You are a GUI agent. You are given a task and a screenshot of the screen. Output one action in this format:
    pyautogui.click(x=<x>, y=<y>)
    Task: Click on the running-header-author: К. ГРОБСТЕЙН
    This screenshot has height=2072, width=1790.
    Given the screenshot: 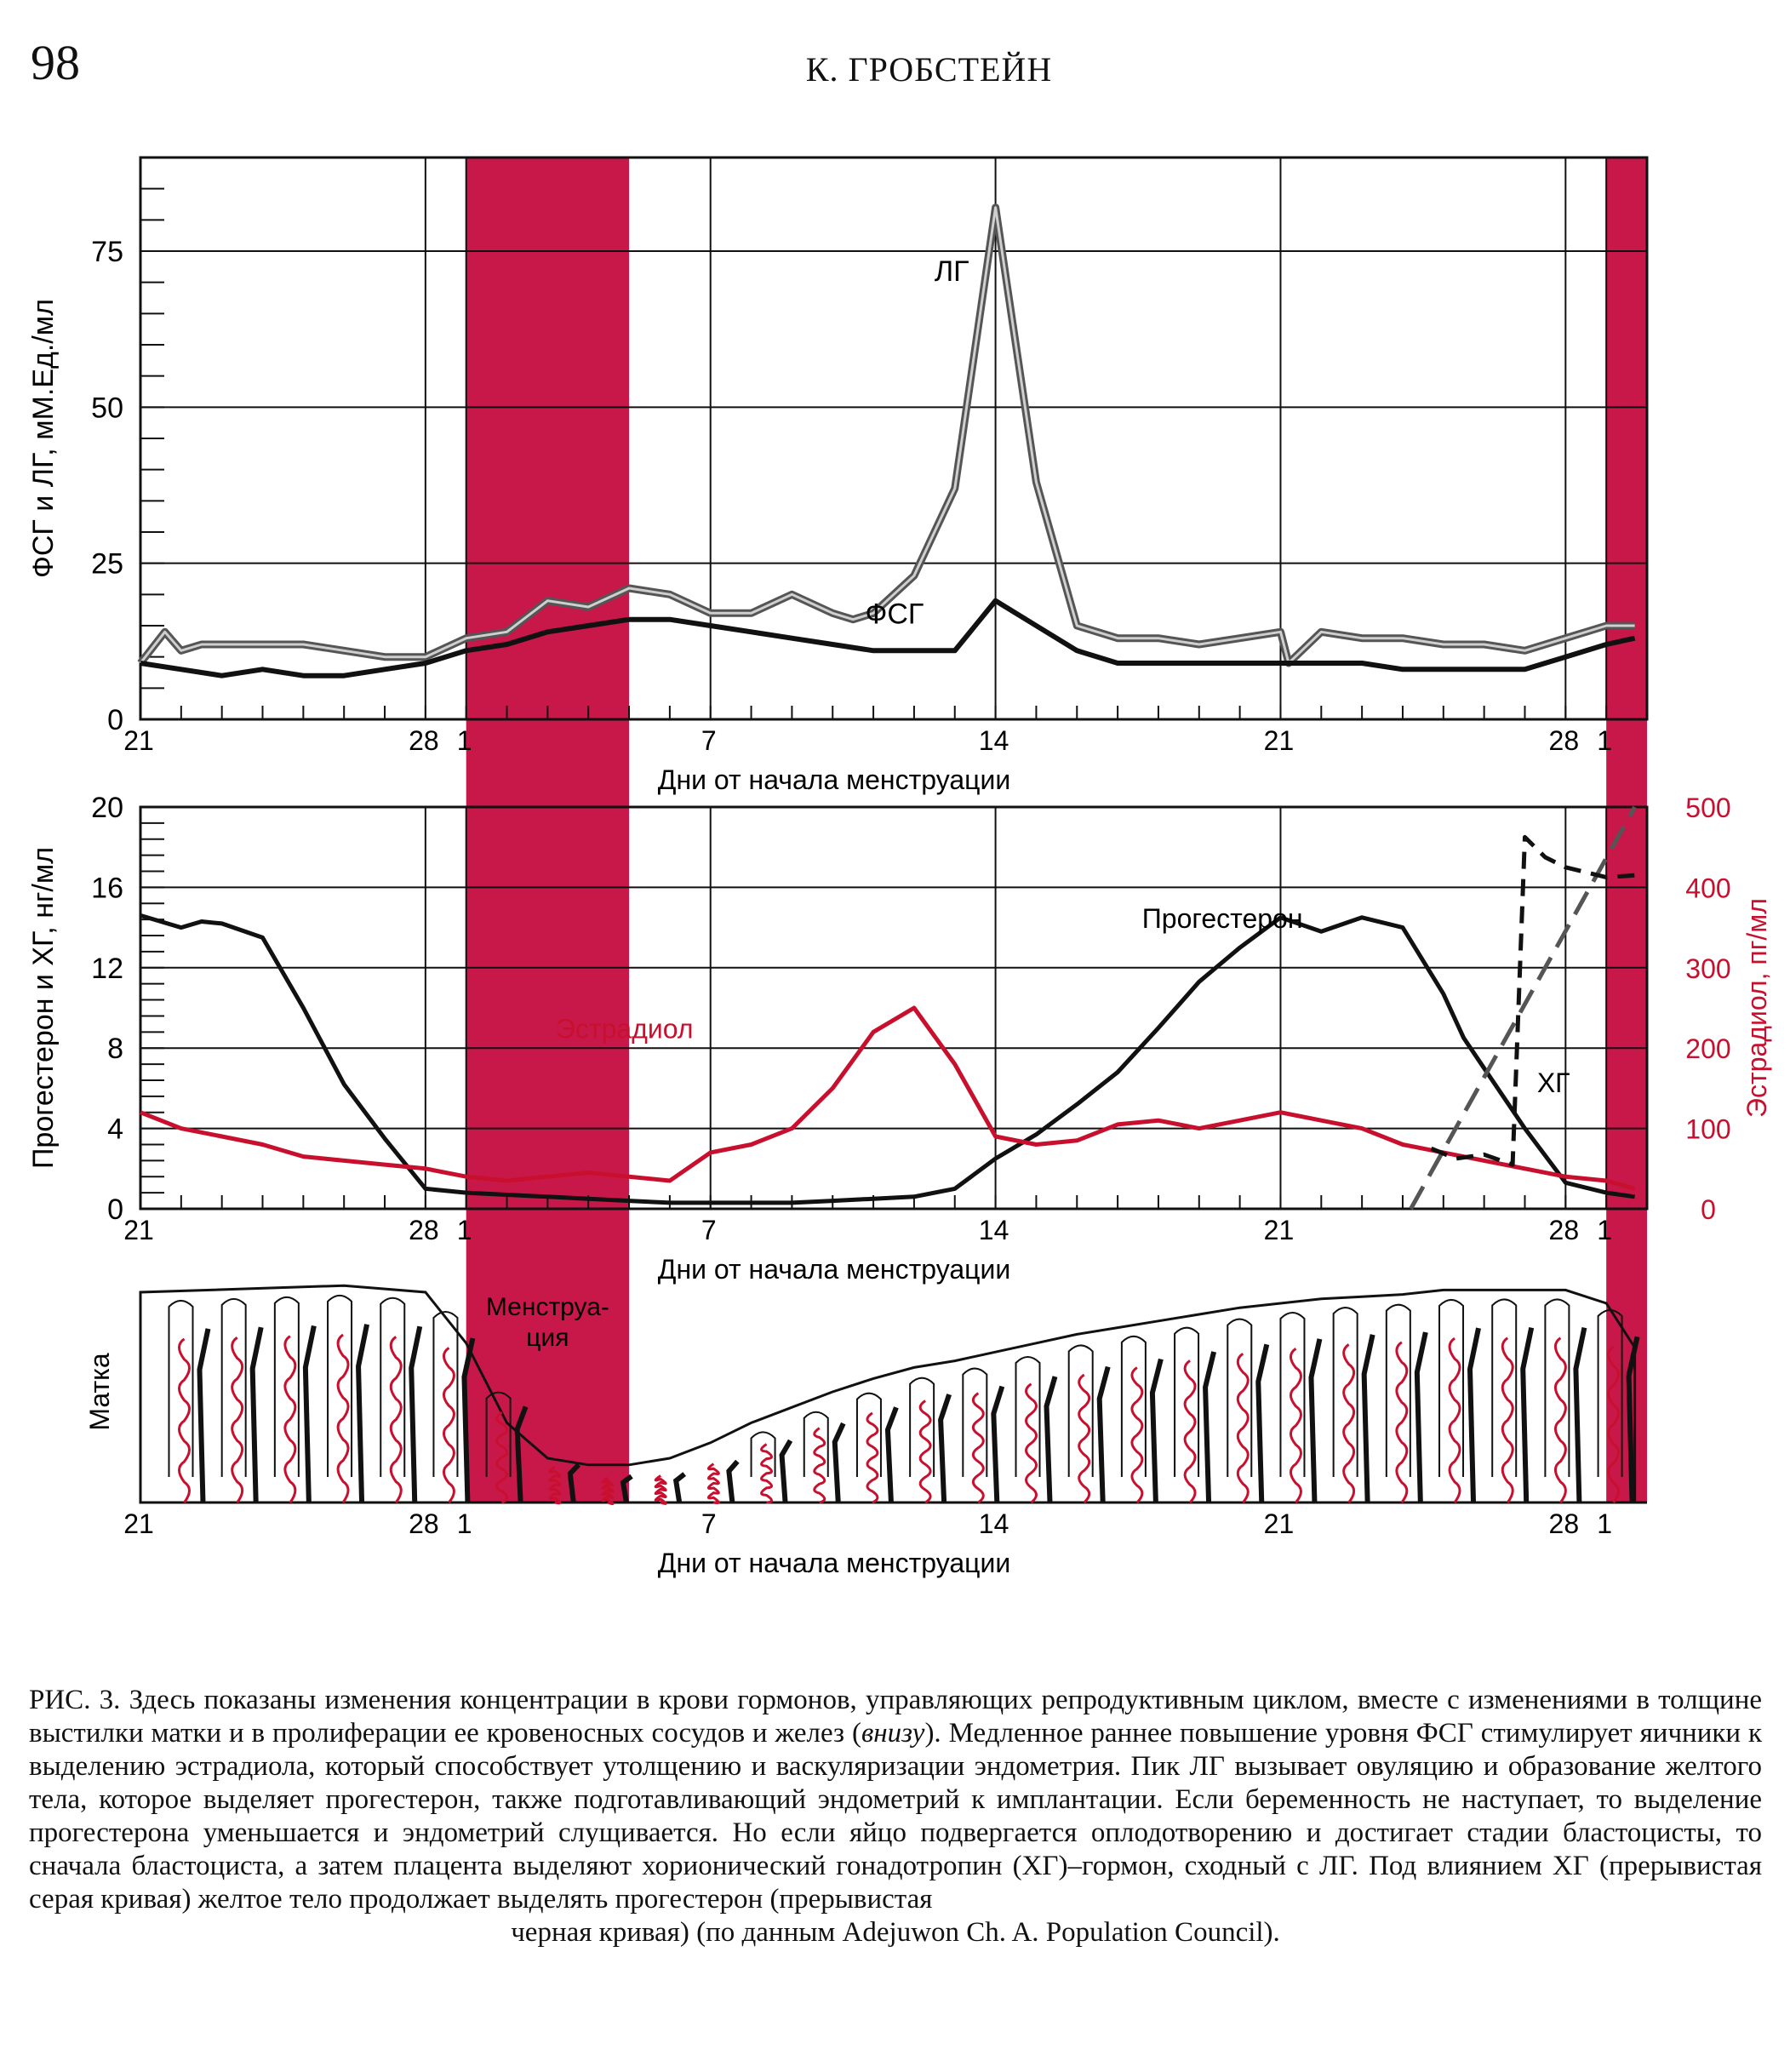 What is the action you would take?
    pyautogui.click(x=929, y=69)
    